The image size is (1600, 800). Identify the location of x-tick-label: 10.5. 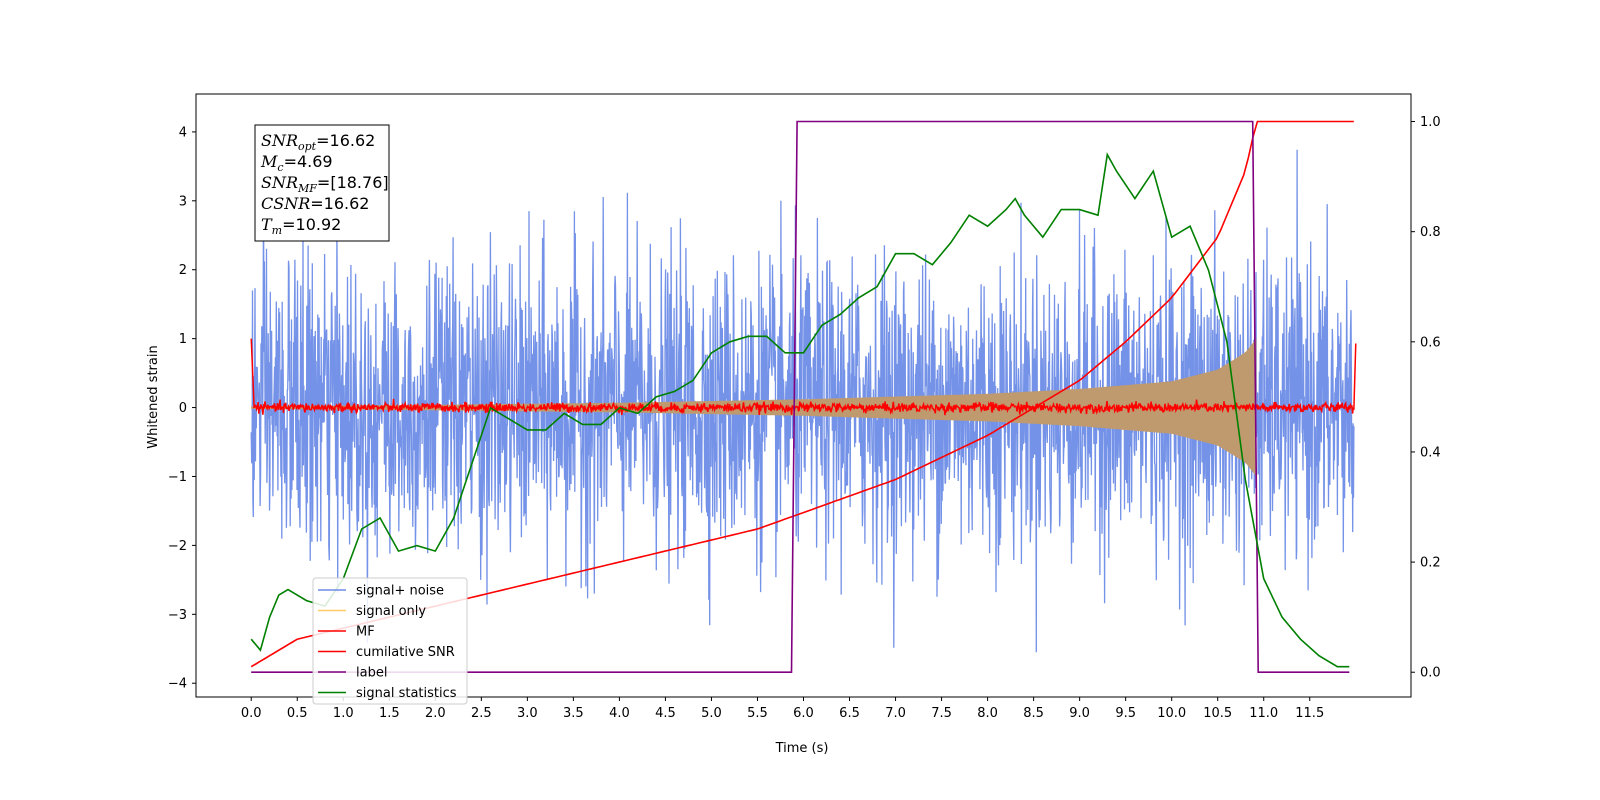
(1217, 713).